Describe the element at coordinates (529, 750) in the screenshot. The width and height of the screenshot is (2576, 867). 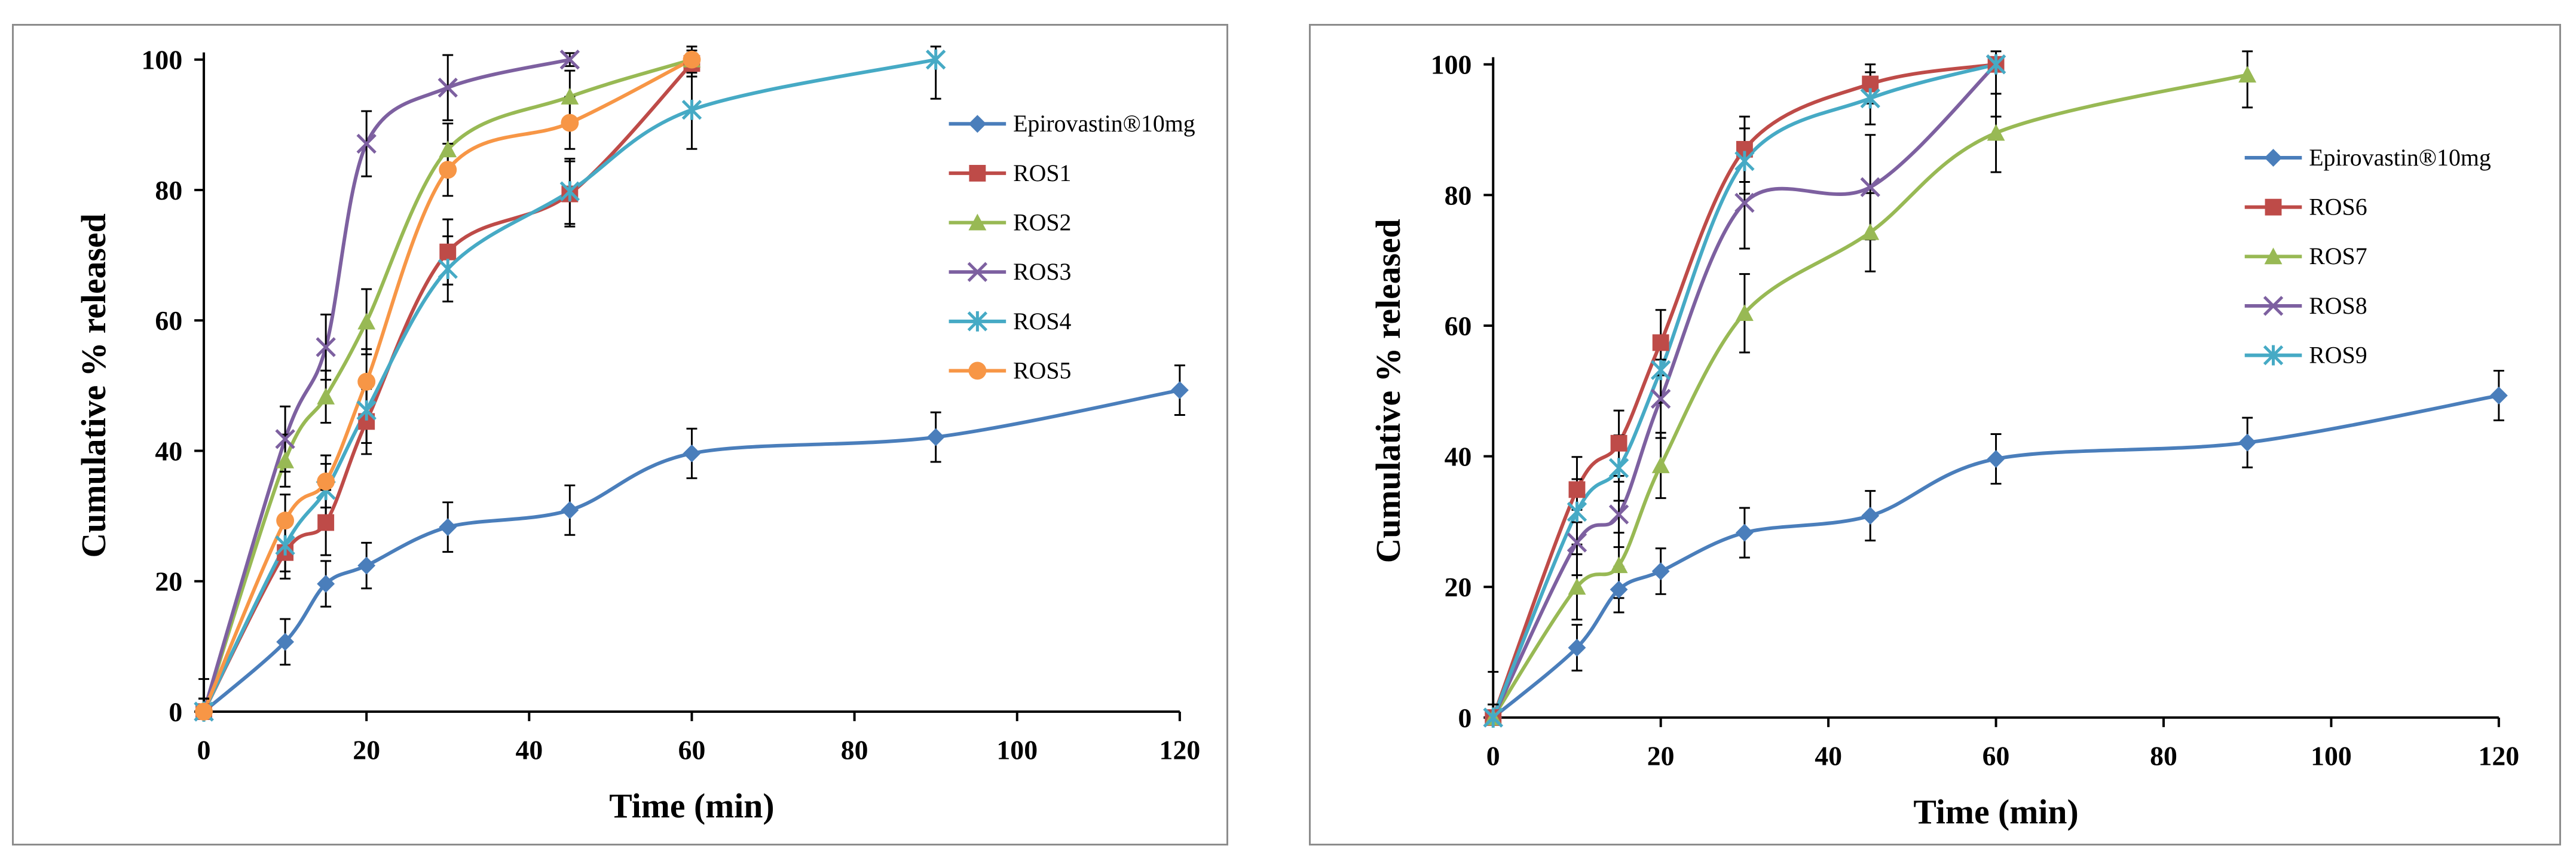
I see `left-x-tick-label: 40` at that location.